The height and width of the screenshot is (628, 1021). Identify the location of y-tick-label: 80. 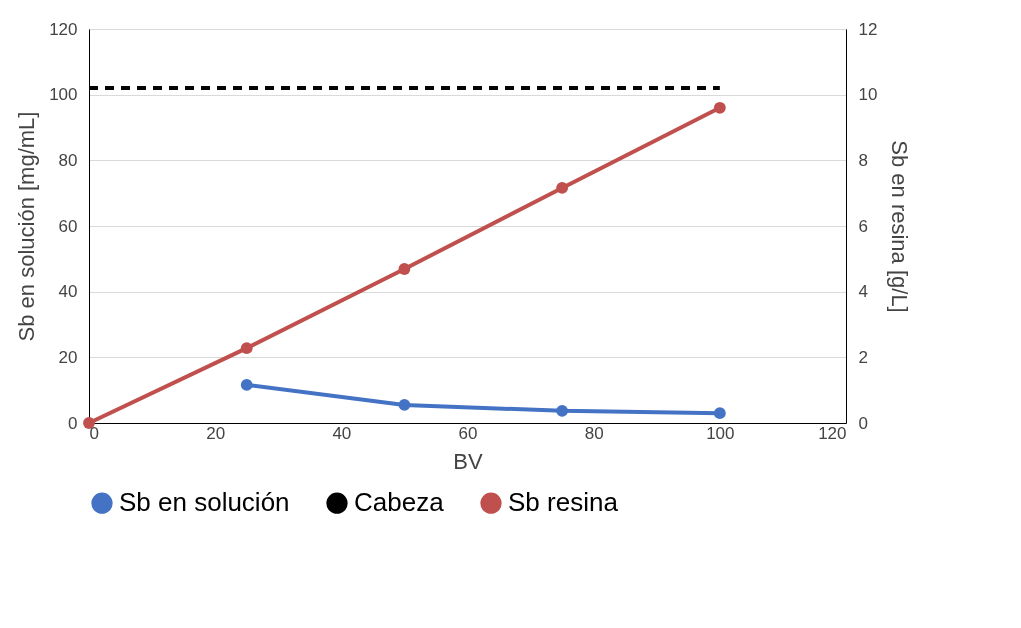
(68, 160).